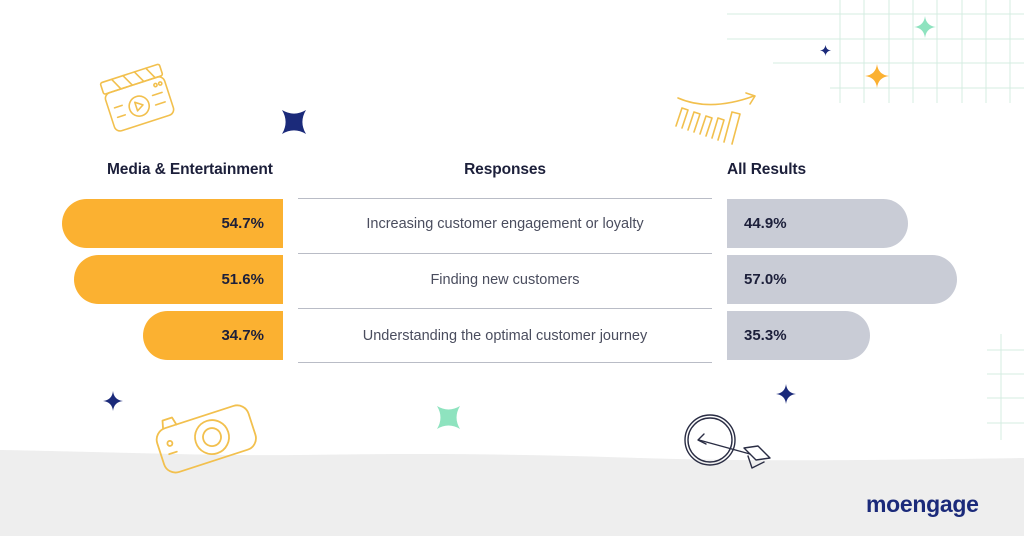 Image resolution: width=1024 pixels, height=536 pixels. I want to click on all-bar-customer-journey: 35.3%, so click(798, 335).